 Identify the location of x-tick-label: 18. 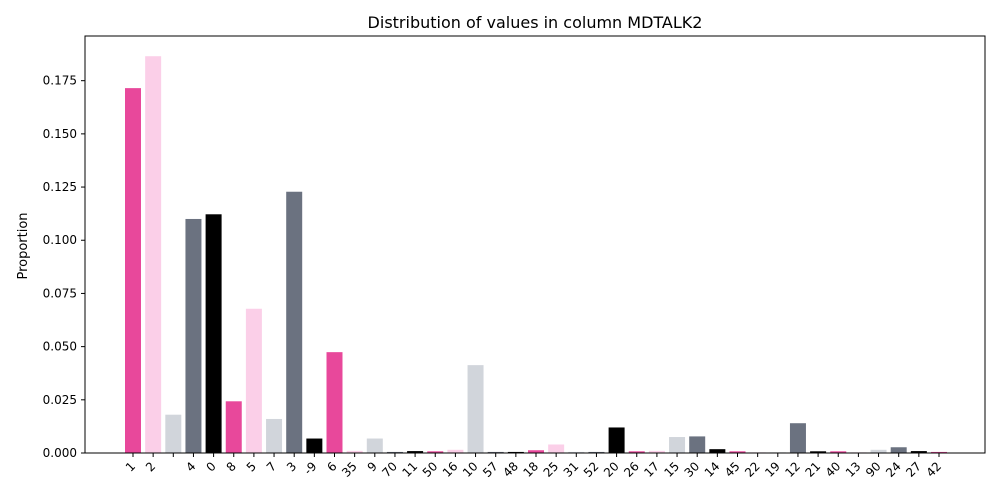
(530, 469).